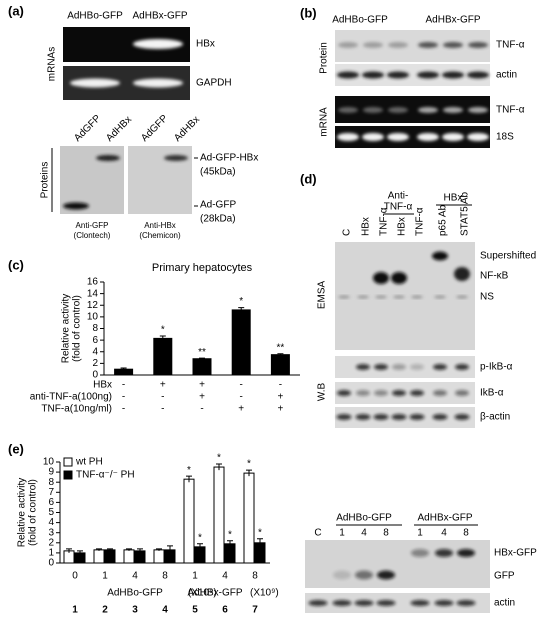  What do you see at coordinates (92, 235) in the screenshot?
I see `label: (Clontech)` at bounding box center [92, 235].